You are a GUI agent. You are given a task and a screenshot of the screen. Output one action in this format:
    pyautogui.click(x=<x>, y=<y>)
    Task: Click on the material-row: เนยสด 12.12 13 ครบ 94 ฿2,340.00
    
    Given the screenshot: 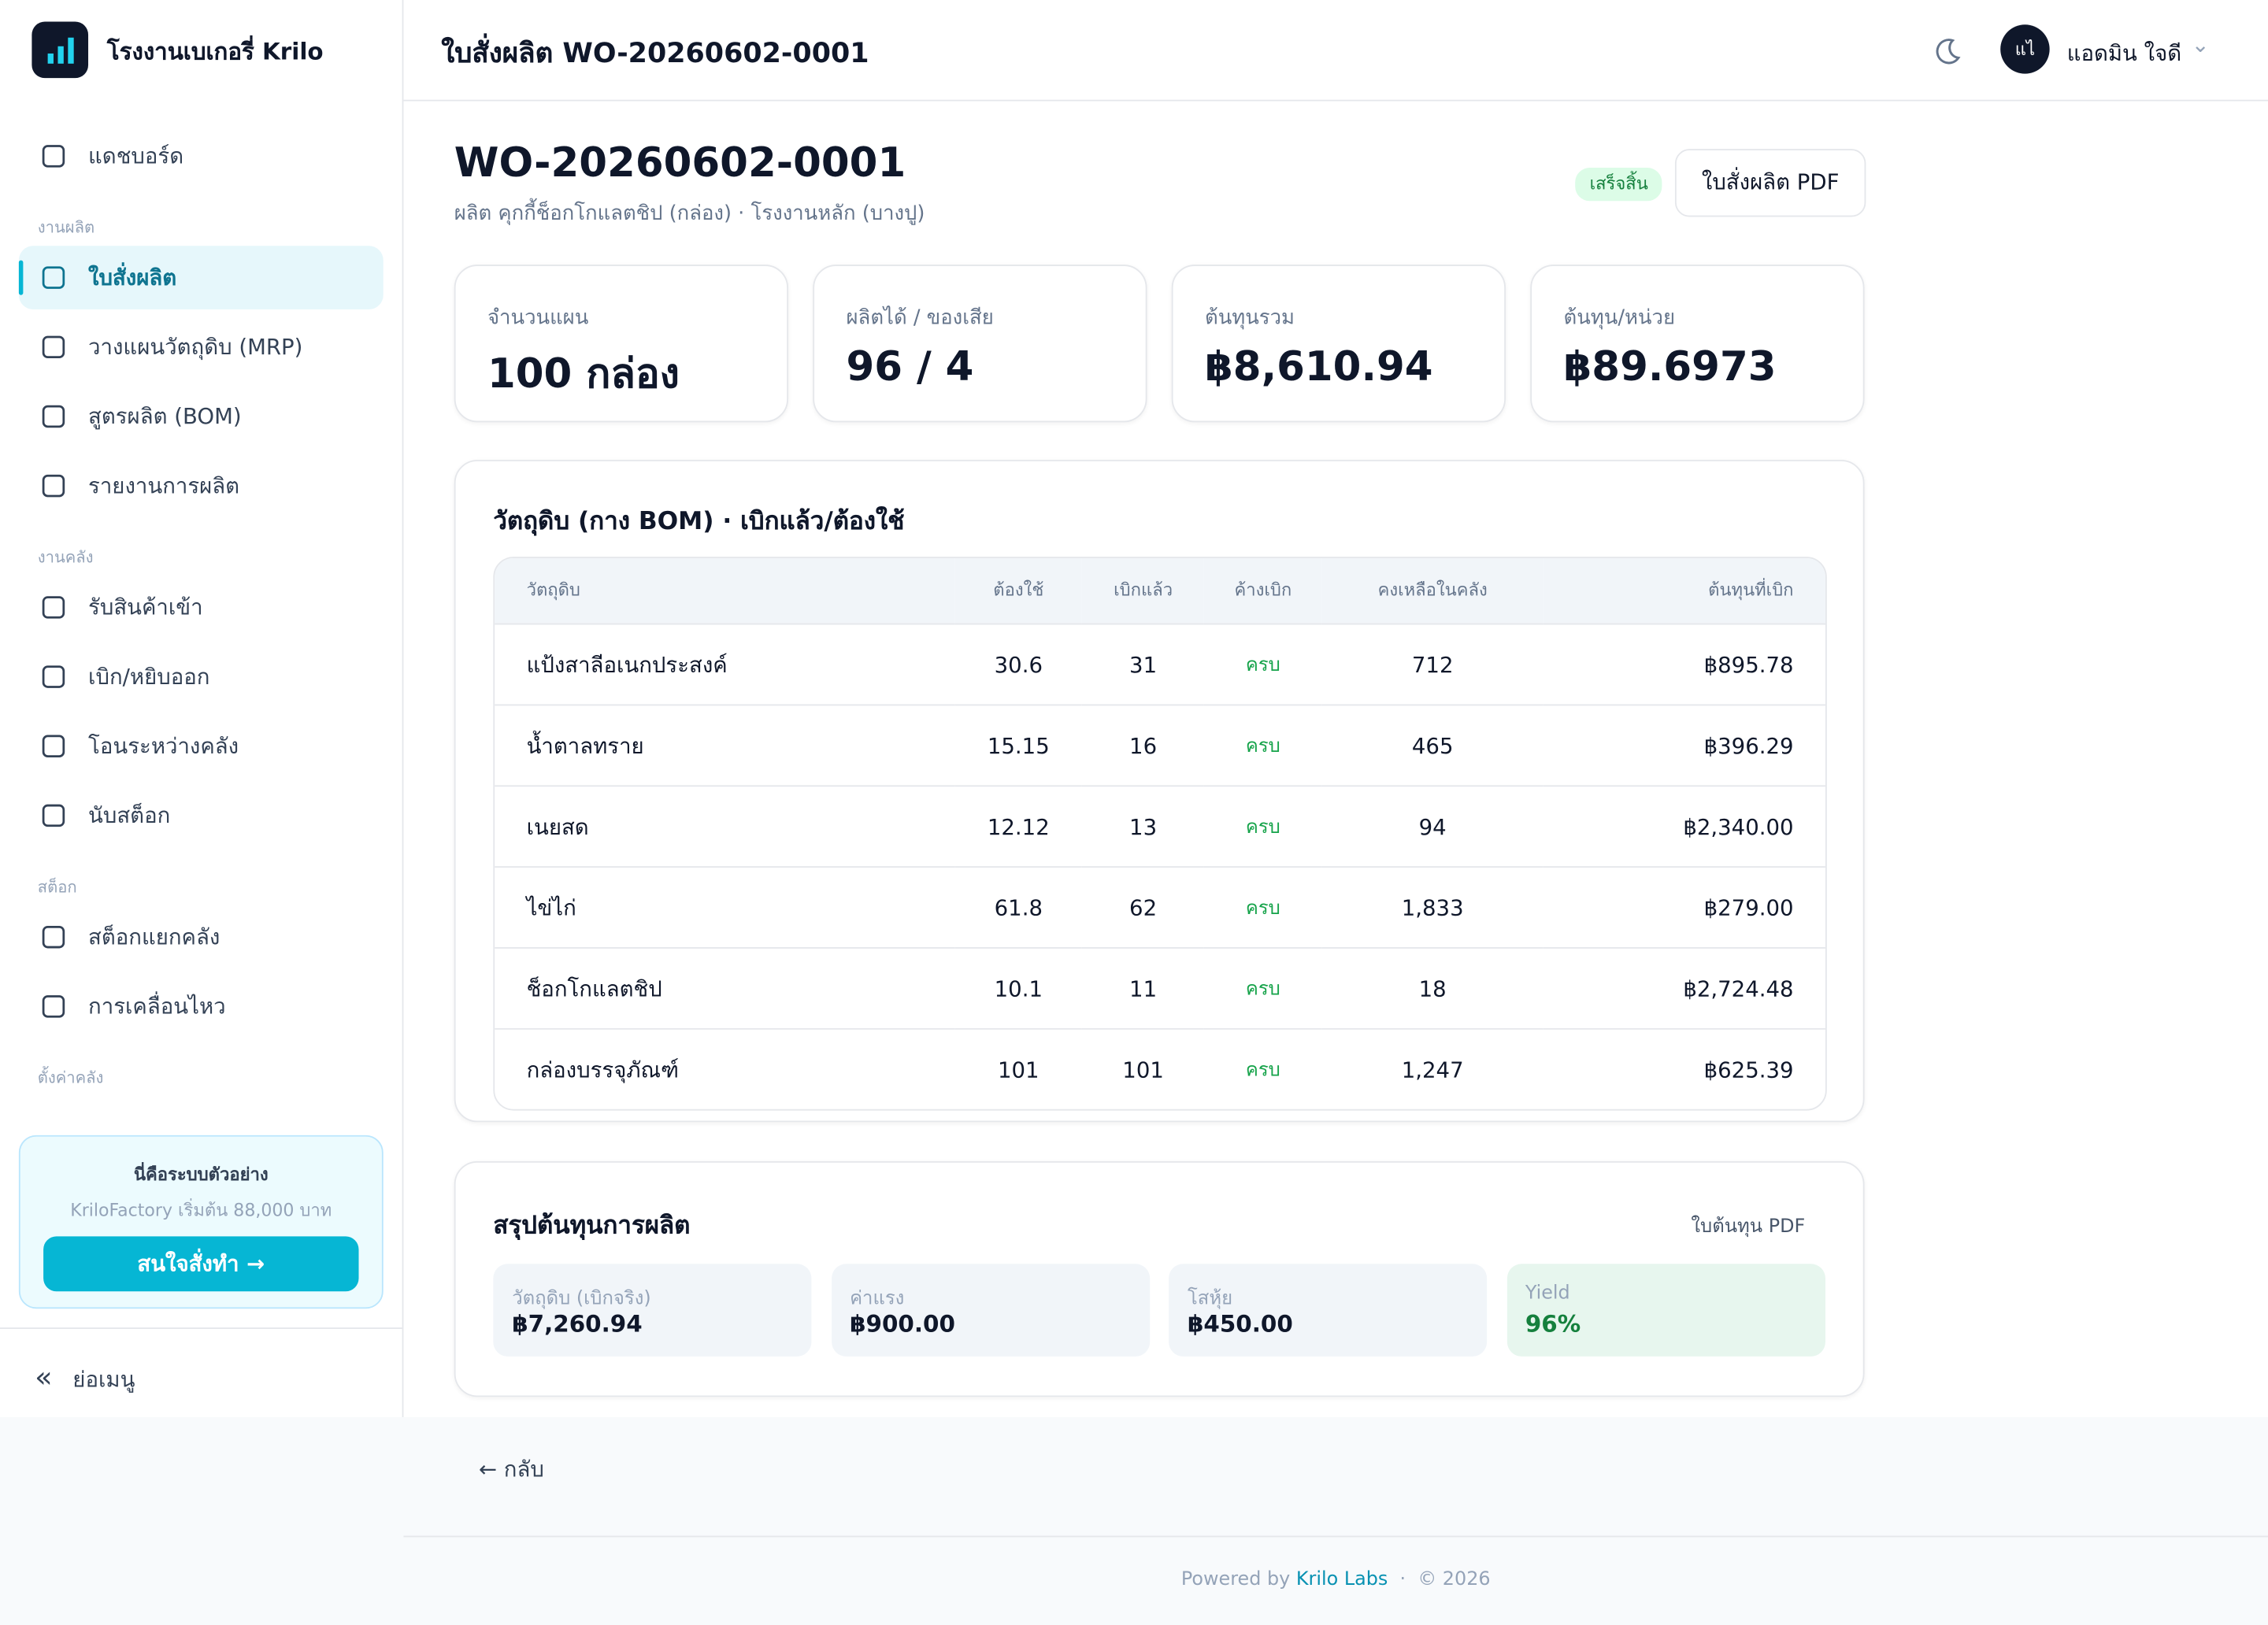 What is the action you would take?
    pyautogui.click(x=1160, y=826)
    